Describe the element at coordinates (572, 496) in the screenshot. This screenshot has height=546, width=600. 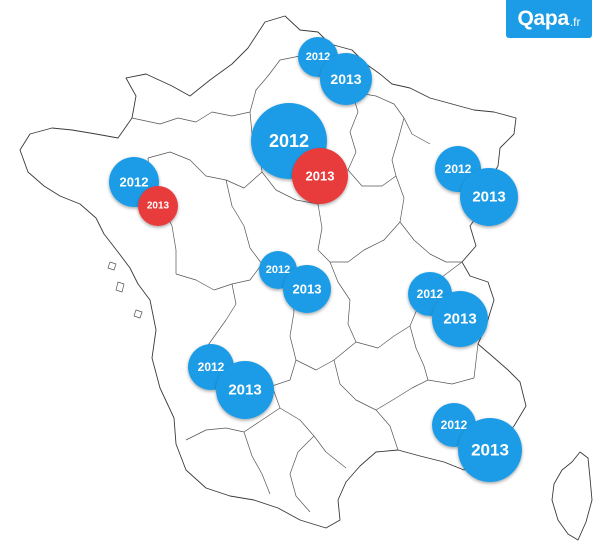
I see `corsica-outline` at that location.